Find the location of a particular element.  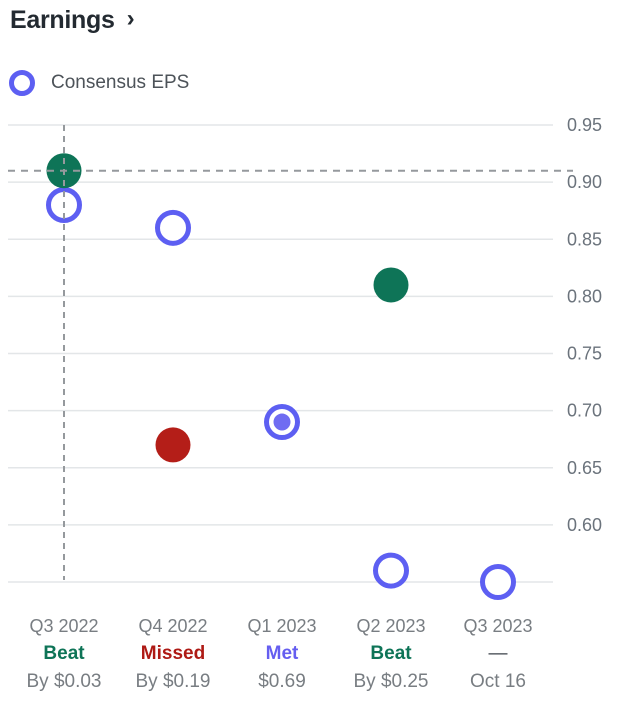

quarter-label: Q2 2023 is located at coordinates (391, 626).